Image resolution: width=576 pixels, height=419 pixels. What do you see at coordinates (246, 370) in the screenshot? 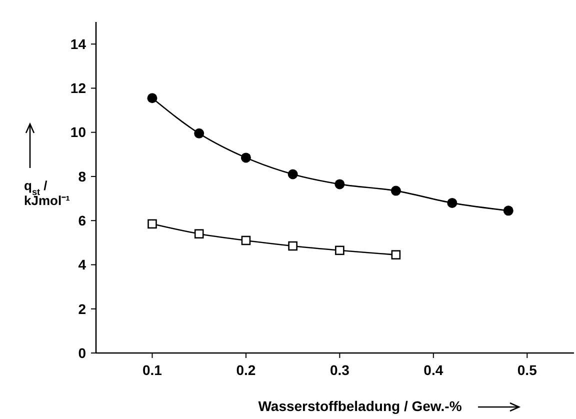
I see `x-tick-label: 0.2` at bounding box center [246, 370].